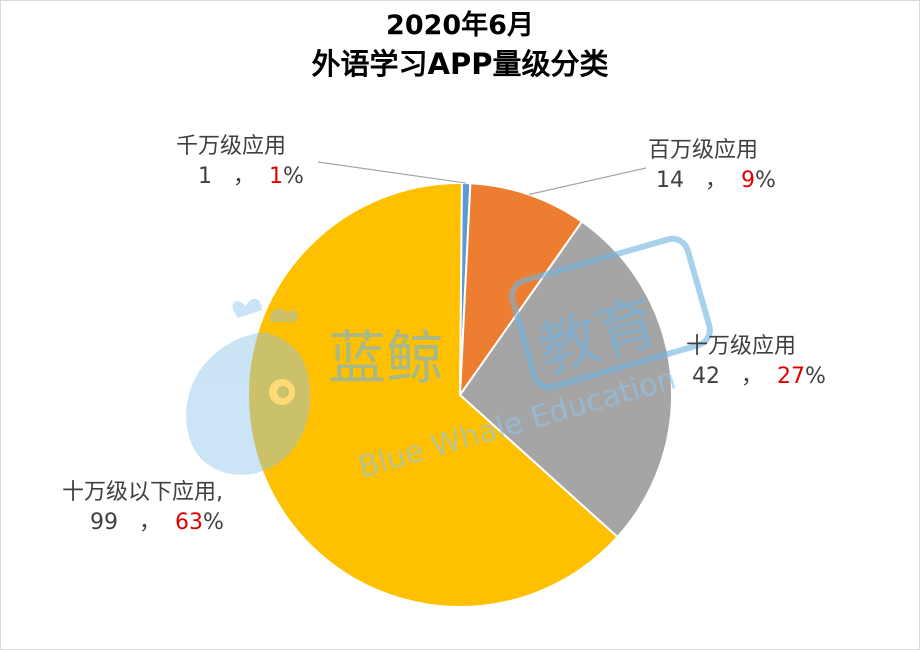 The height and width of the screenshot is (650, 920). Describe the element at coordinates (244, 176) in the screenshot. I see `label-slice-0-sep: ，` at that location.